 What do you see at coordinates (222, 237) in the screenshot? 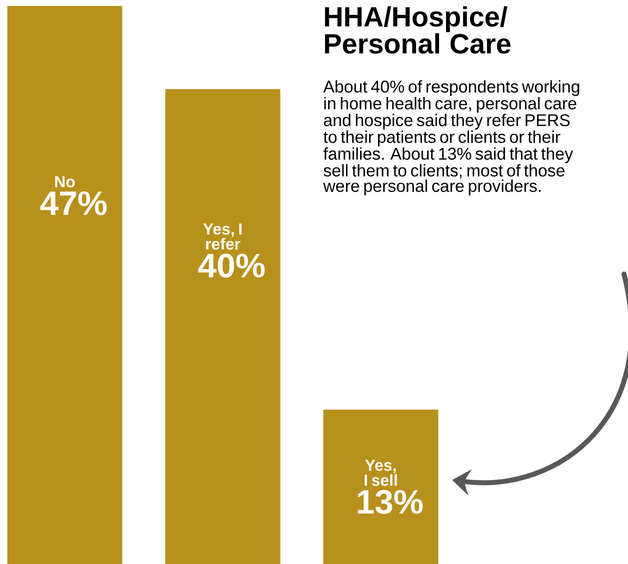
I see `x-tick-label: Yes, I refer` at bounding box center [222, 237].